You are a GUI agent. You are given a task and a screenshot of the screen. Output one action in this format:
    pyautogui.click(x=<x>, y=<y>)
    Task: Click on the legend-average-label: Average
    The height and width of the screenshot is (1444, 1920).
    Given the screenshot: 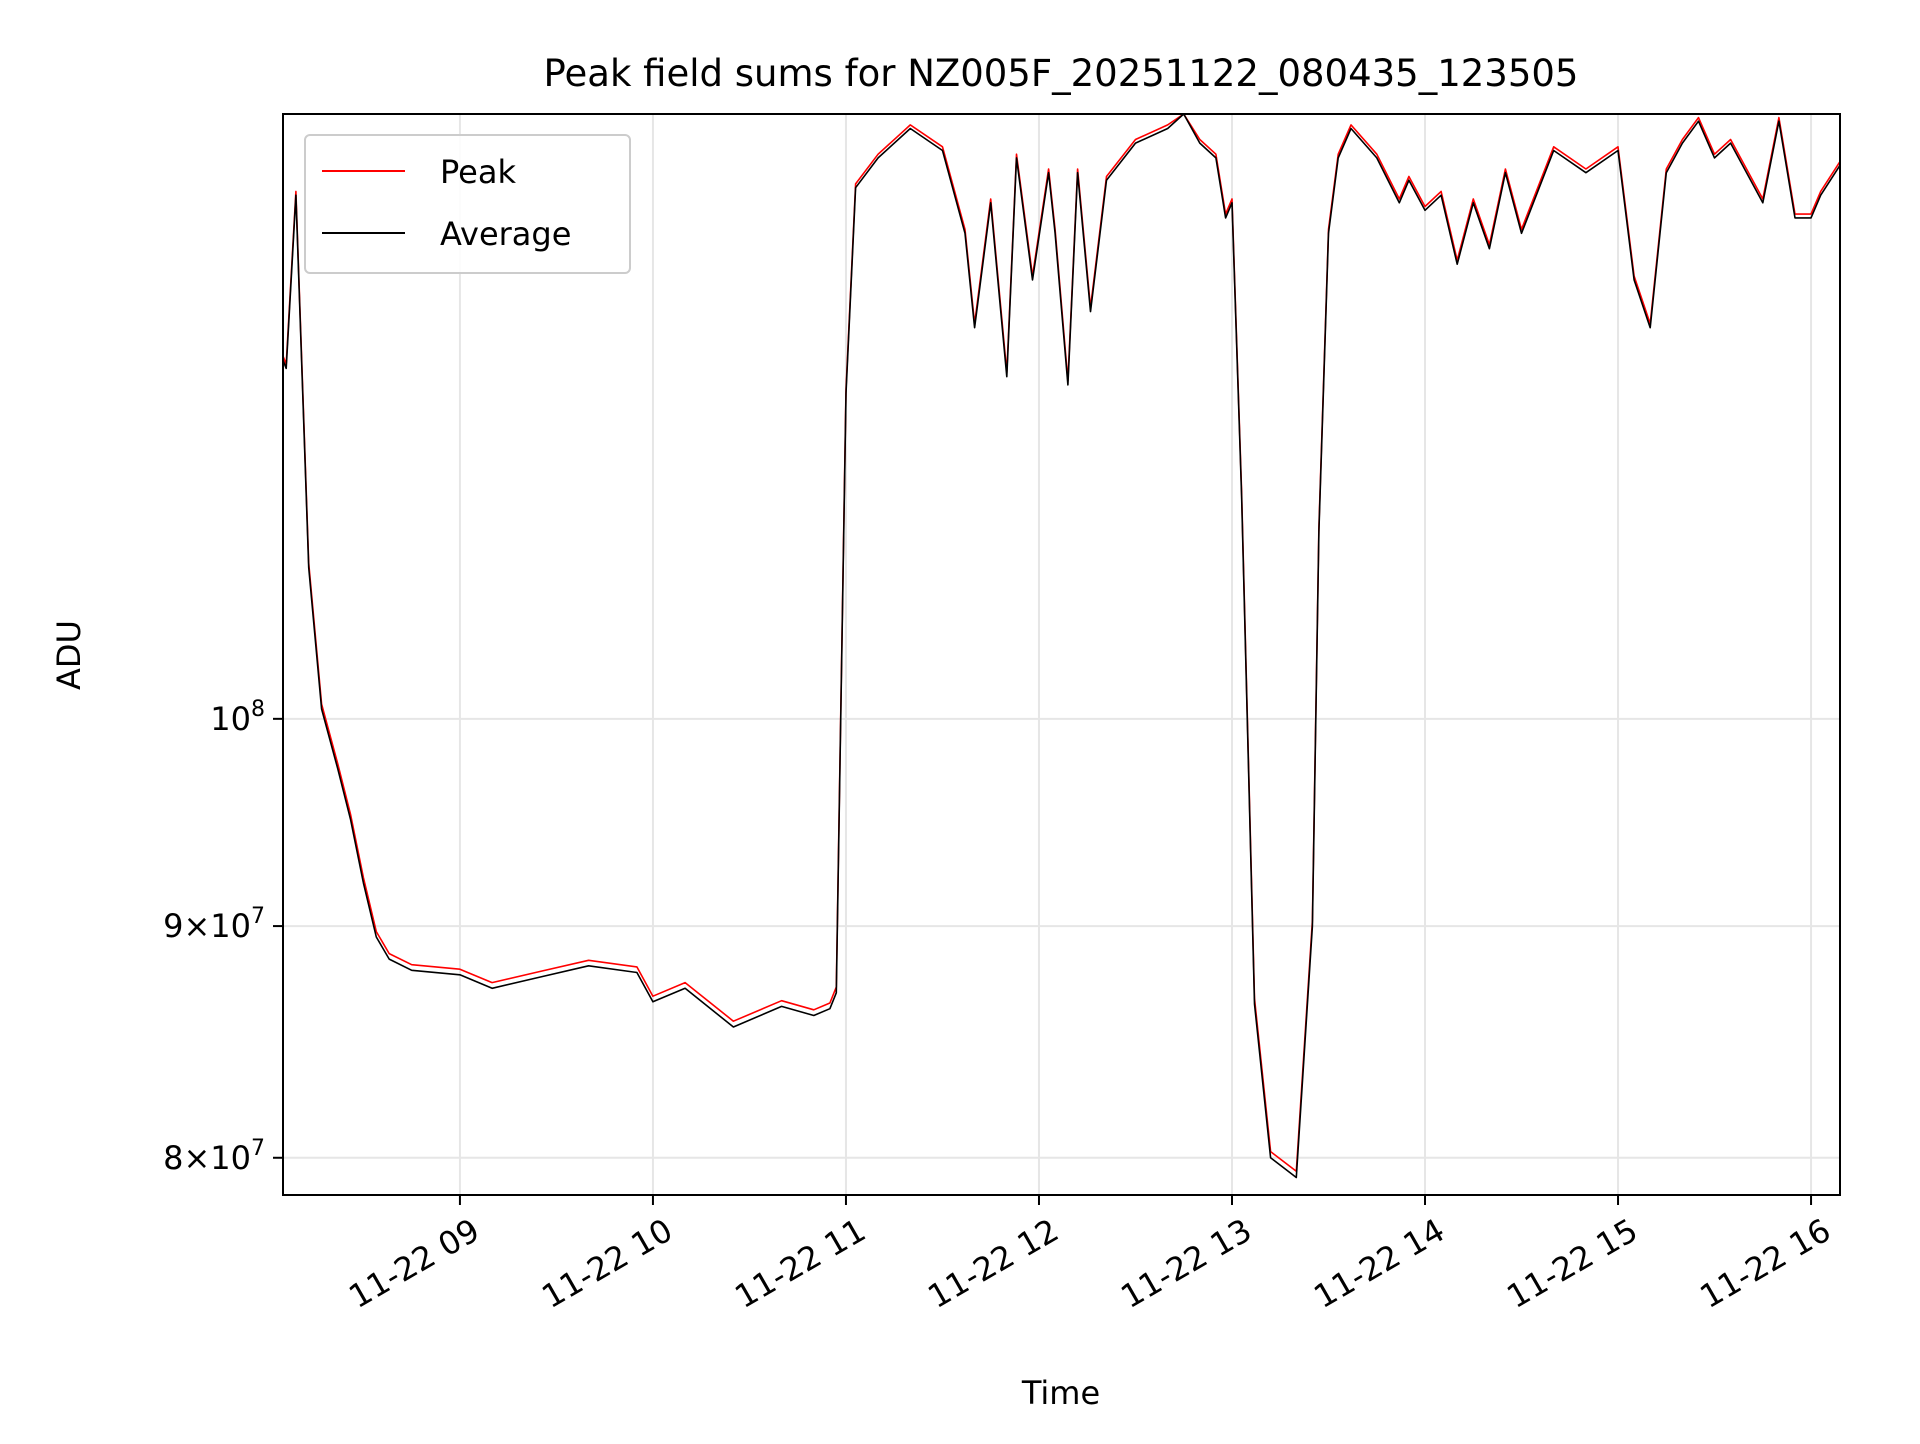 What is the action you would take?
    pyautogui.click(x=505, y=234)
    